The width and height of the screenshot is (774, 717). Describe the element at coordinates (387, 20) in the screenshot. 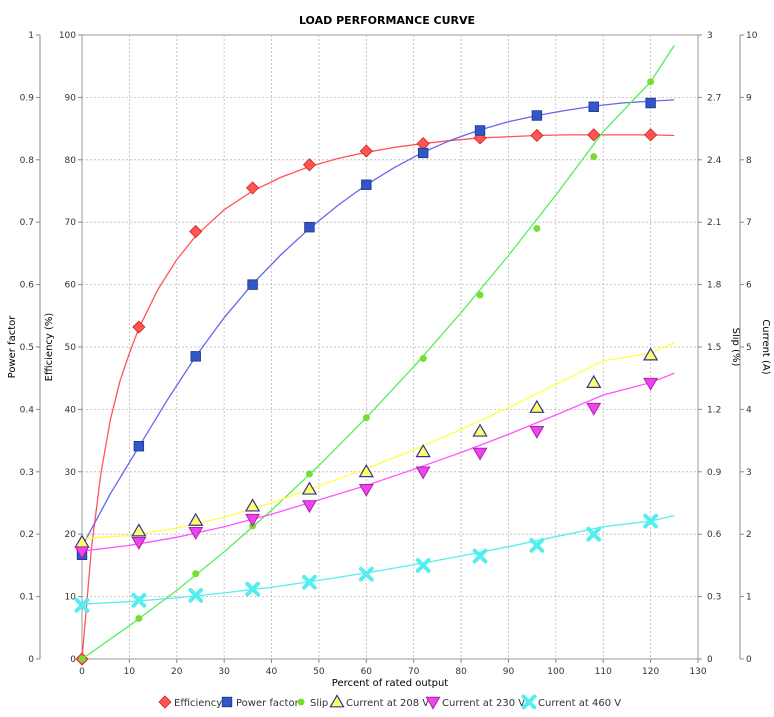

I see `chart-title: LOAD PERFORMANCE CURVE` at that location.